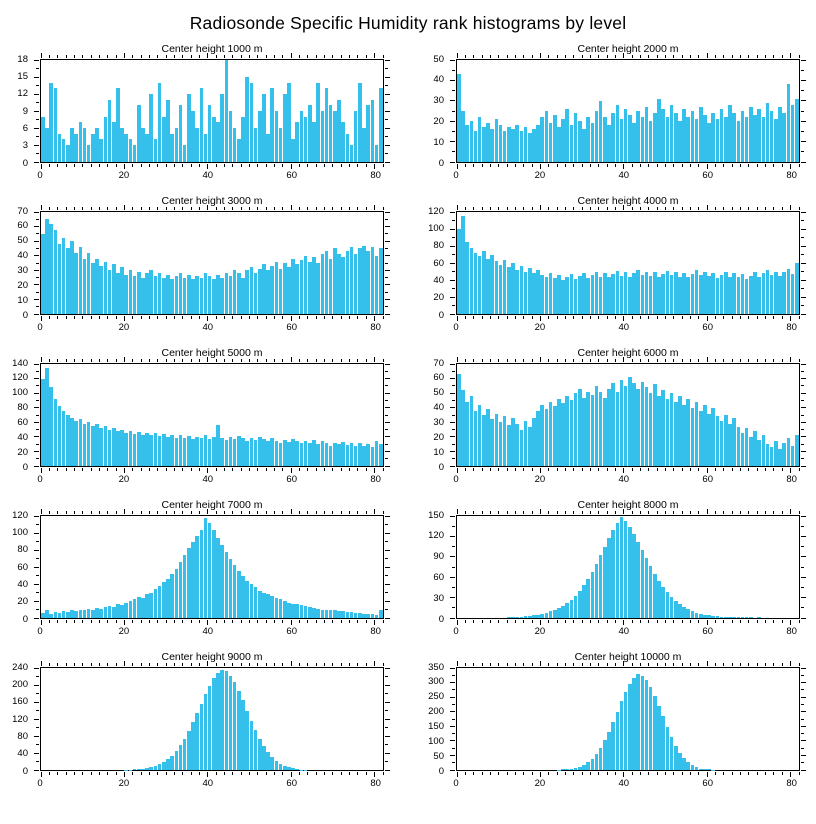 This screenshot has height=824, width=816. Describe the element at coordinates (40, 175) in the screenshot. I see `x-axis-tick-label: 0` at that location.